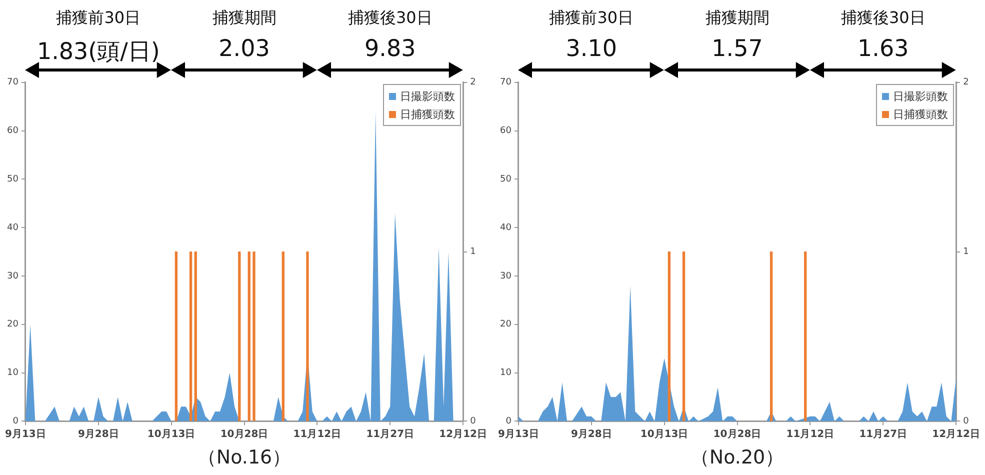 Image resolution: width=985 pixels, height=475 pixels. I want to click on text: 3.10, so click(591, 49).